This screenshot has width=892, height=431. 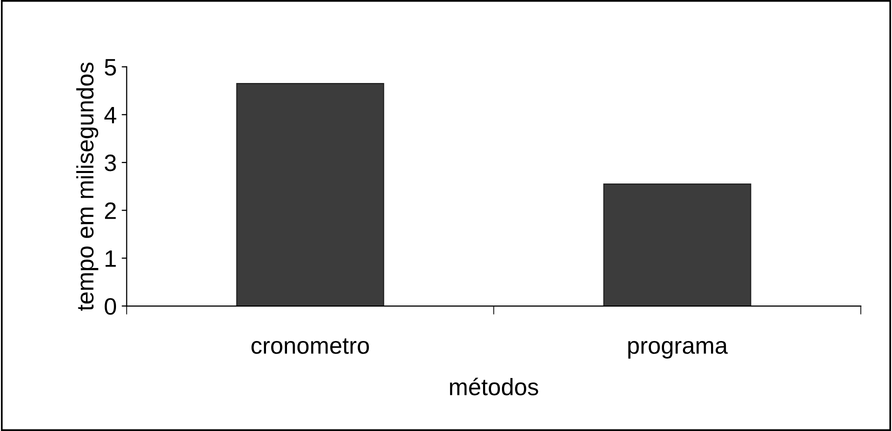 What do you see at coordinates (110, 115) in the screenshot?
I see `y-tick-label: 4` at bounding box center [110, 115].